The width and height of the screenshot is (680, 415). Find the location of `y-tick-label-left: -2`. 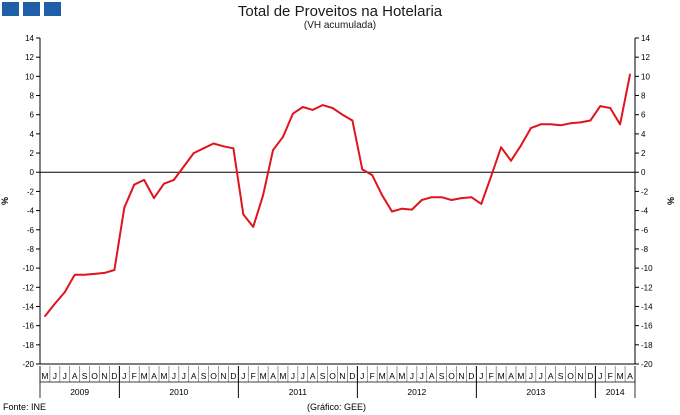

y-tick-label-left: -2 is located at coordinates (31, 191).